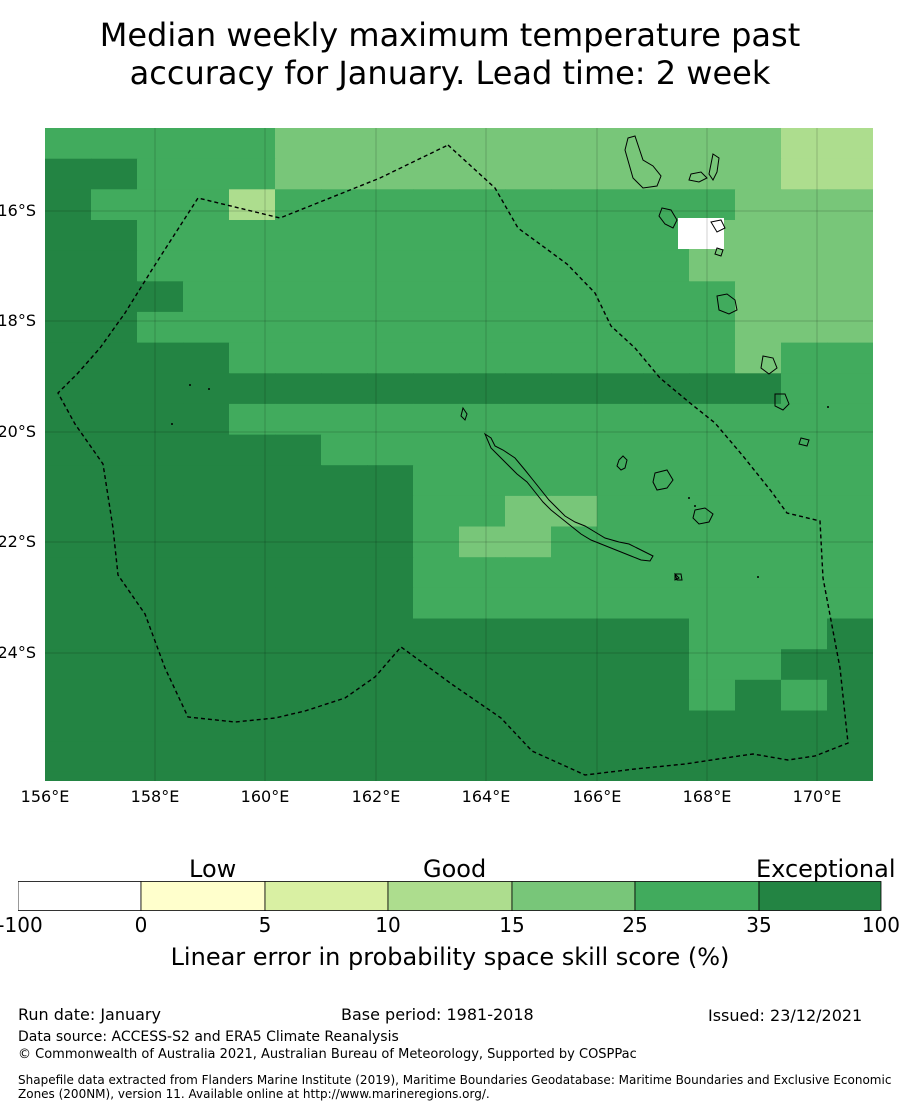  I want to click on epi-coast, so click(719, 252).